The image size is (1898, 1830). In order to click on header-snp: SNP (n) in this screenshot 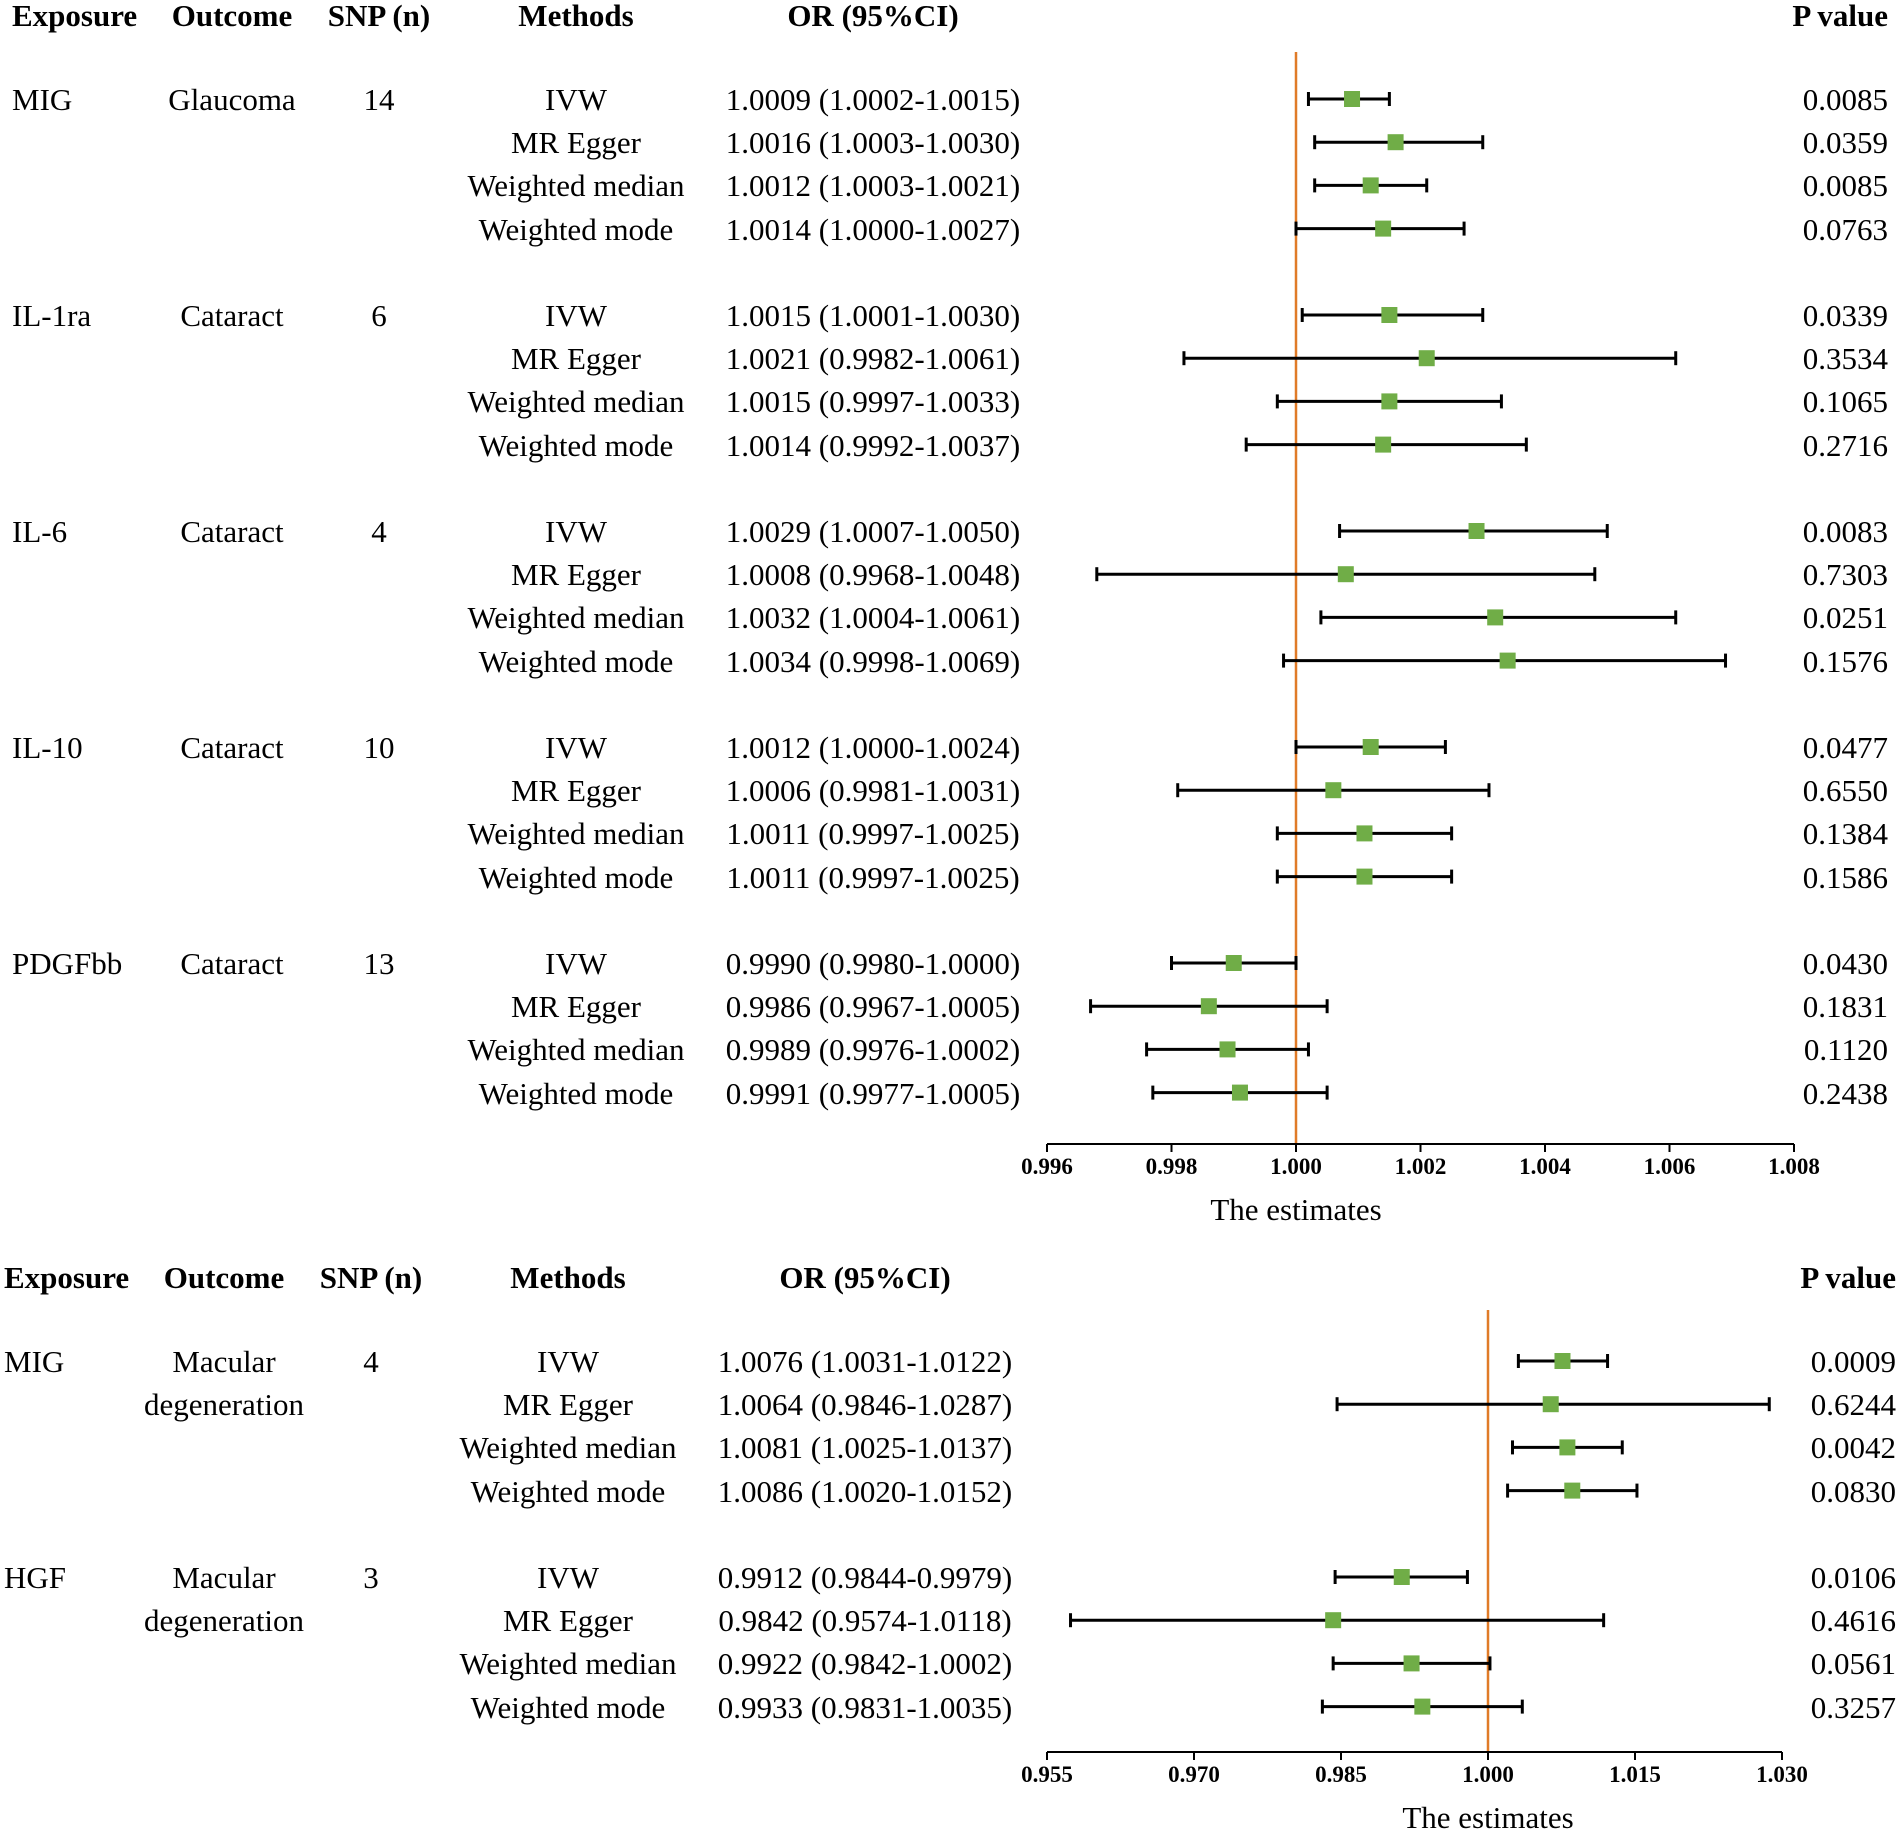, I will do `click(371, 1277)`.